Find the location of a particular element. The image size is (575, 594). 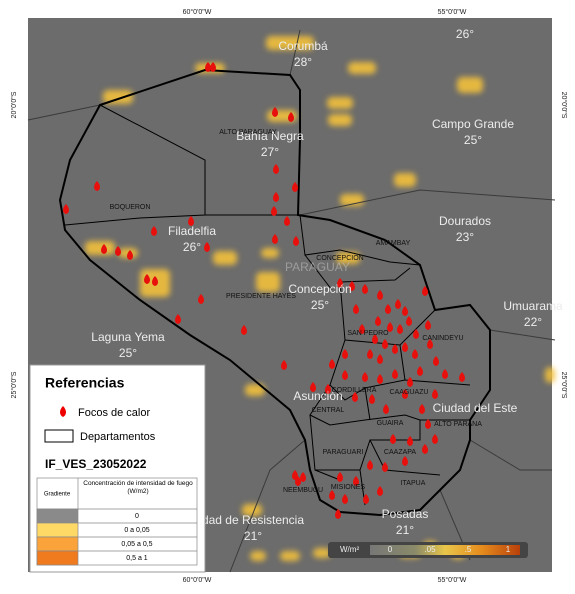

legend-table-row: 0 is located at coordinates (137, 516).